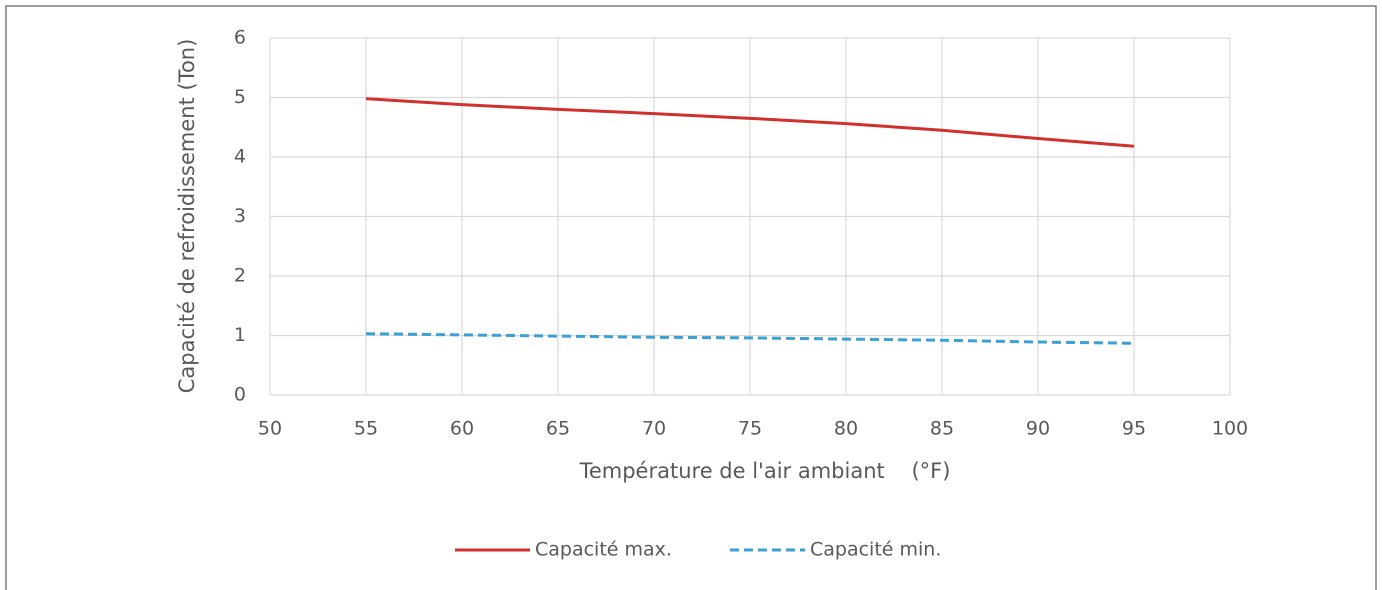 The width and height of the screenshot is (1382, 590). What do you see at coordinates (240, 276) in the screenshot?
I see `y-tick-label: 2` at bounding box center [240, 276].